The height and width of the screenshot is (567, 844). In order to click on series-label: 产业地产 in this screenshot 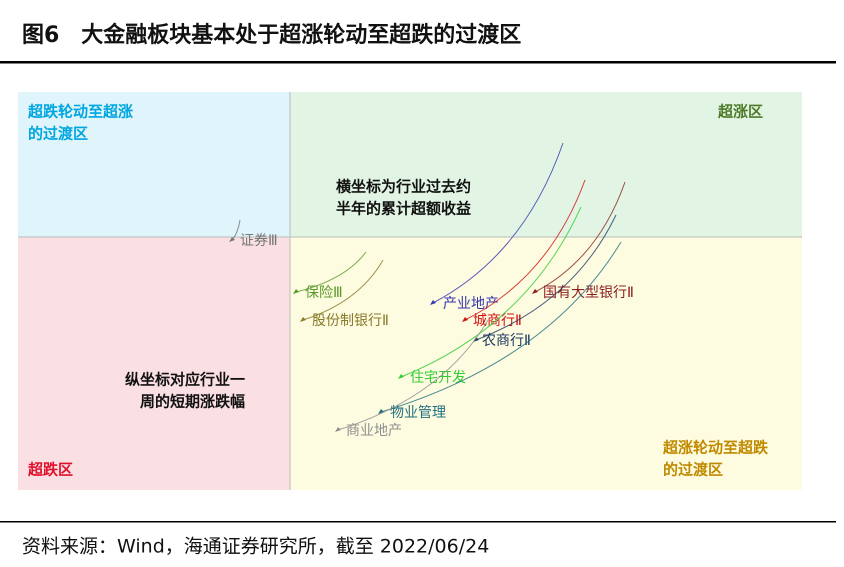, I will do `click(471, 304)`.